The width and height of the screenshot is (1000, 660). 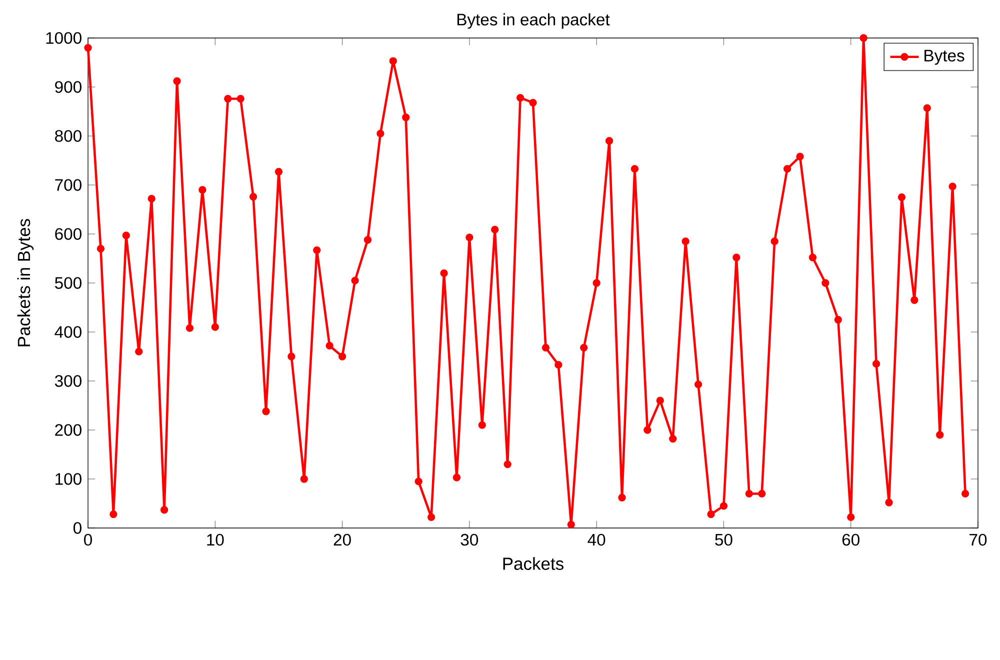 What do you see at coordinates (68, 332) in the screenshot?
I see `y-tick-label: 400` at bounding box center [68, 332].